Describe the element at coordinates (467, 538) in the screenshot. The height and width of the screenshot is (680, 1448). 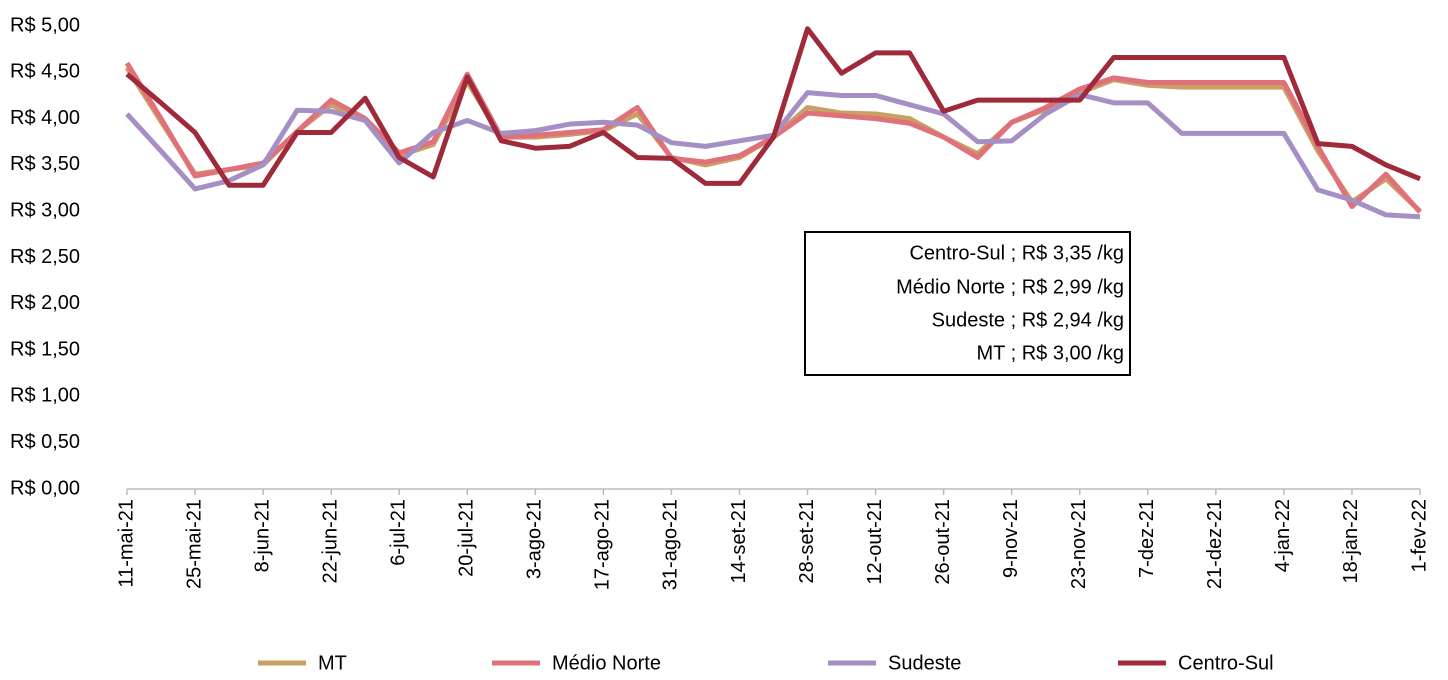
I see `x-tick-label: 20-jul-21` at that location.